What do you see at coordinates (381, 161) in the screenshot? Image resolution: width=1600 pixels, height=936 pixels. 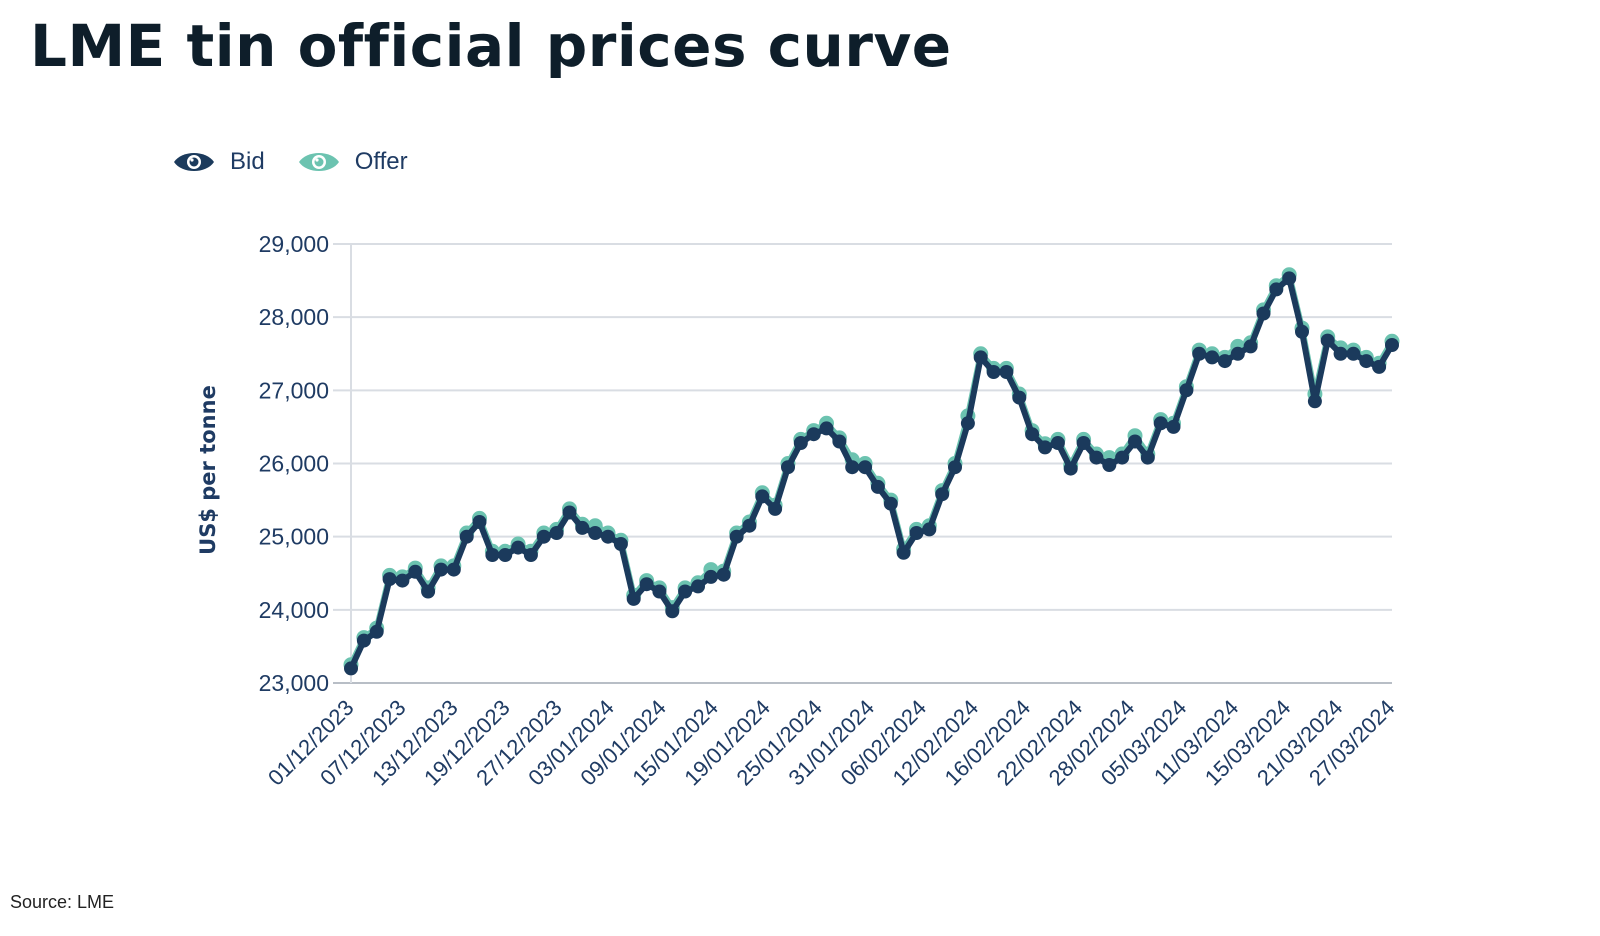 I see `legend-label-offer: Offer` at bounding box center [381, 161].